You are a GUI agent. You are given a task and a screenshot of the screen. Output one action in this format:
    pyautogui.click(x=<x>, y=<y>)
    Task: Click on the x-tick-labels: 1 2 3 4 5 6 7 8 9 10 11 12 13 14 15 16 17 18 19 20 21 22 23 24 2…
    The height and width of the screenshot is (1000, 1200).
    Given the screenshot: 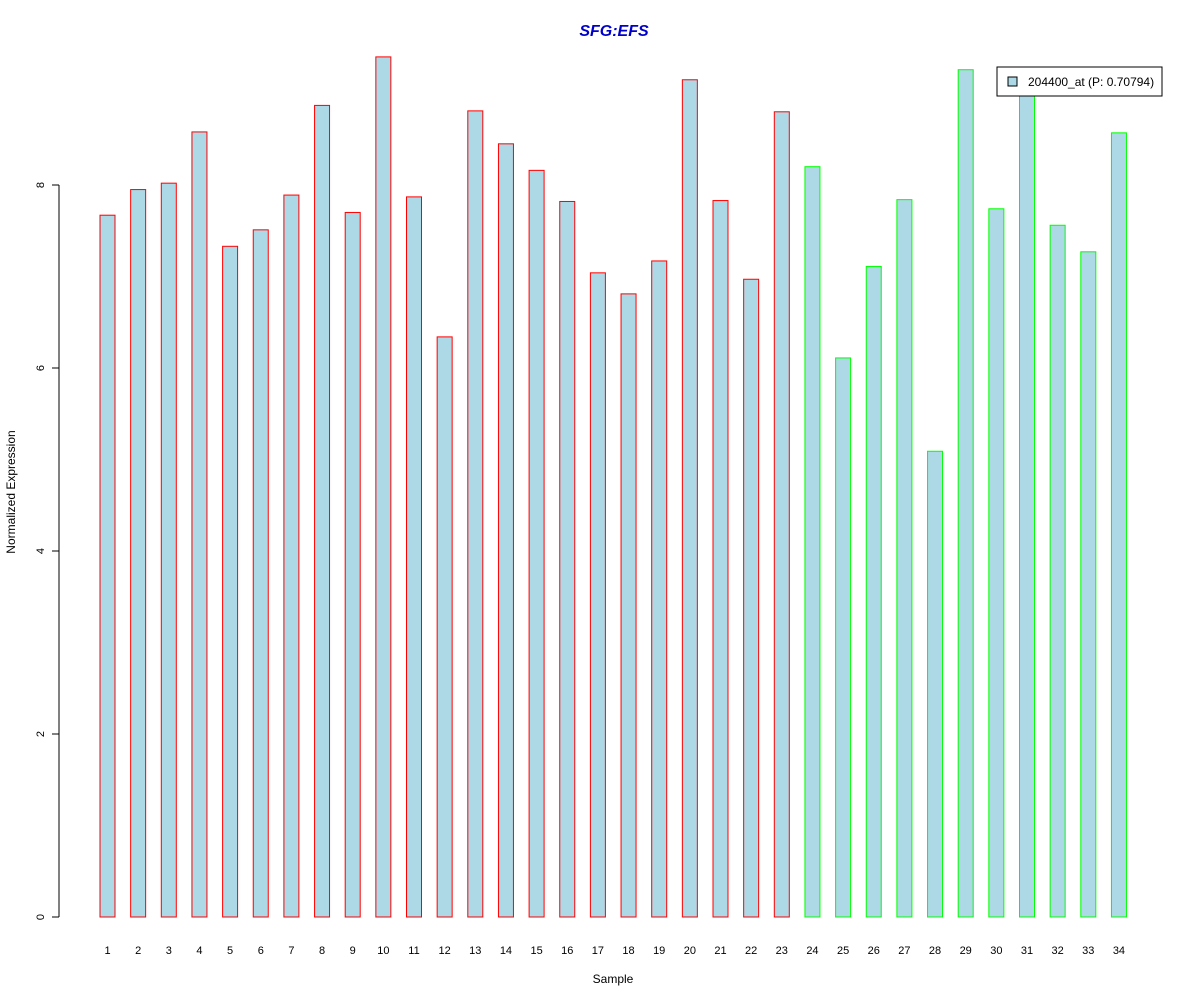 What is the action you would take?
    pyautogui.click(x=614, y=951)
    